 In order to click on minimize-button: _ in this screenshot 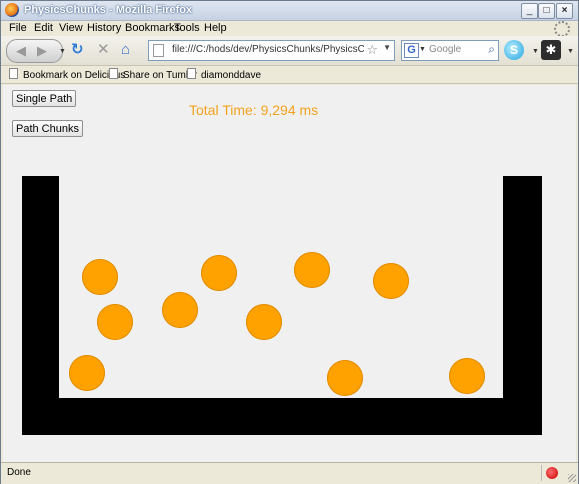, I will do `click(529, 11)`.